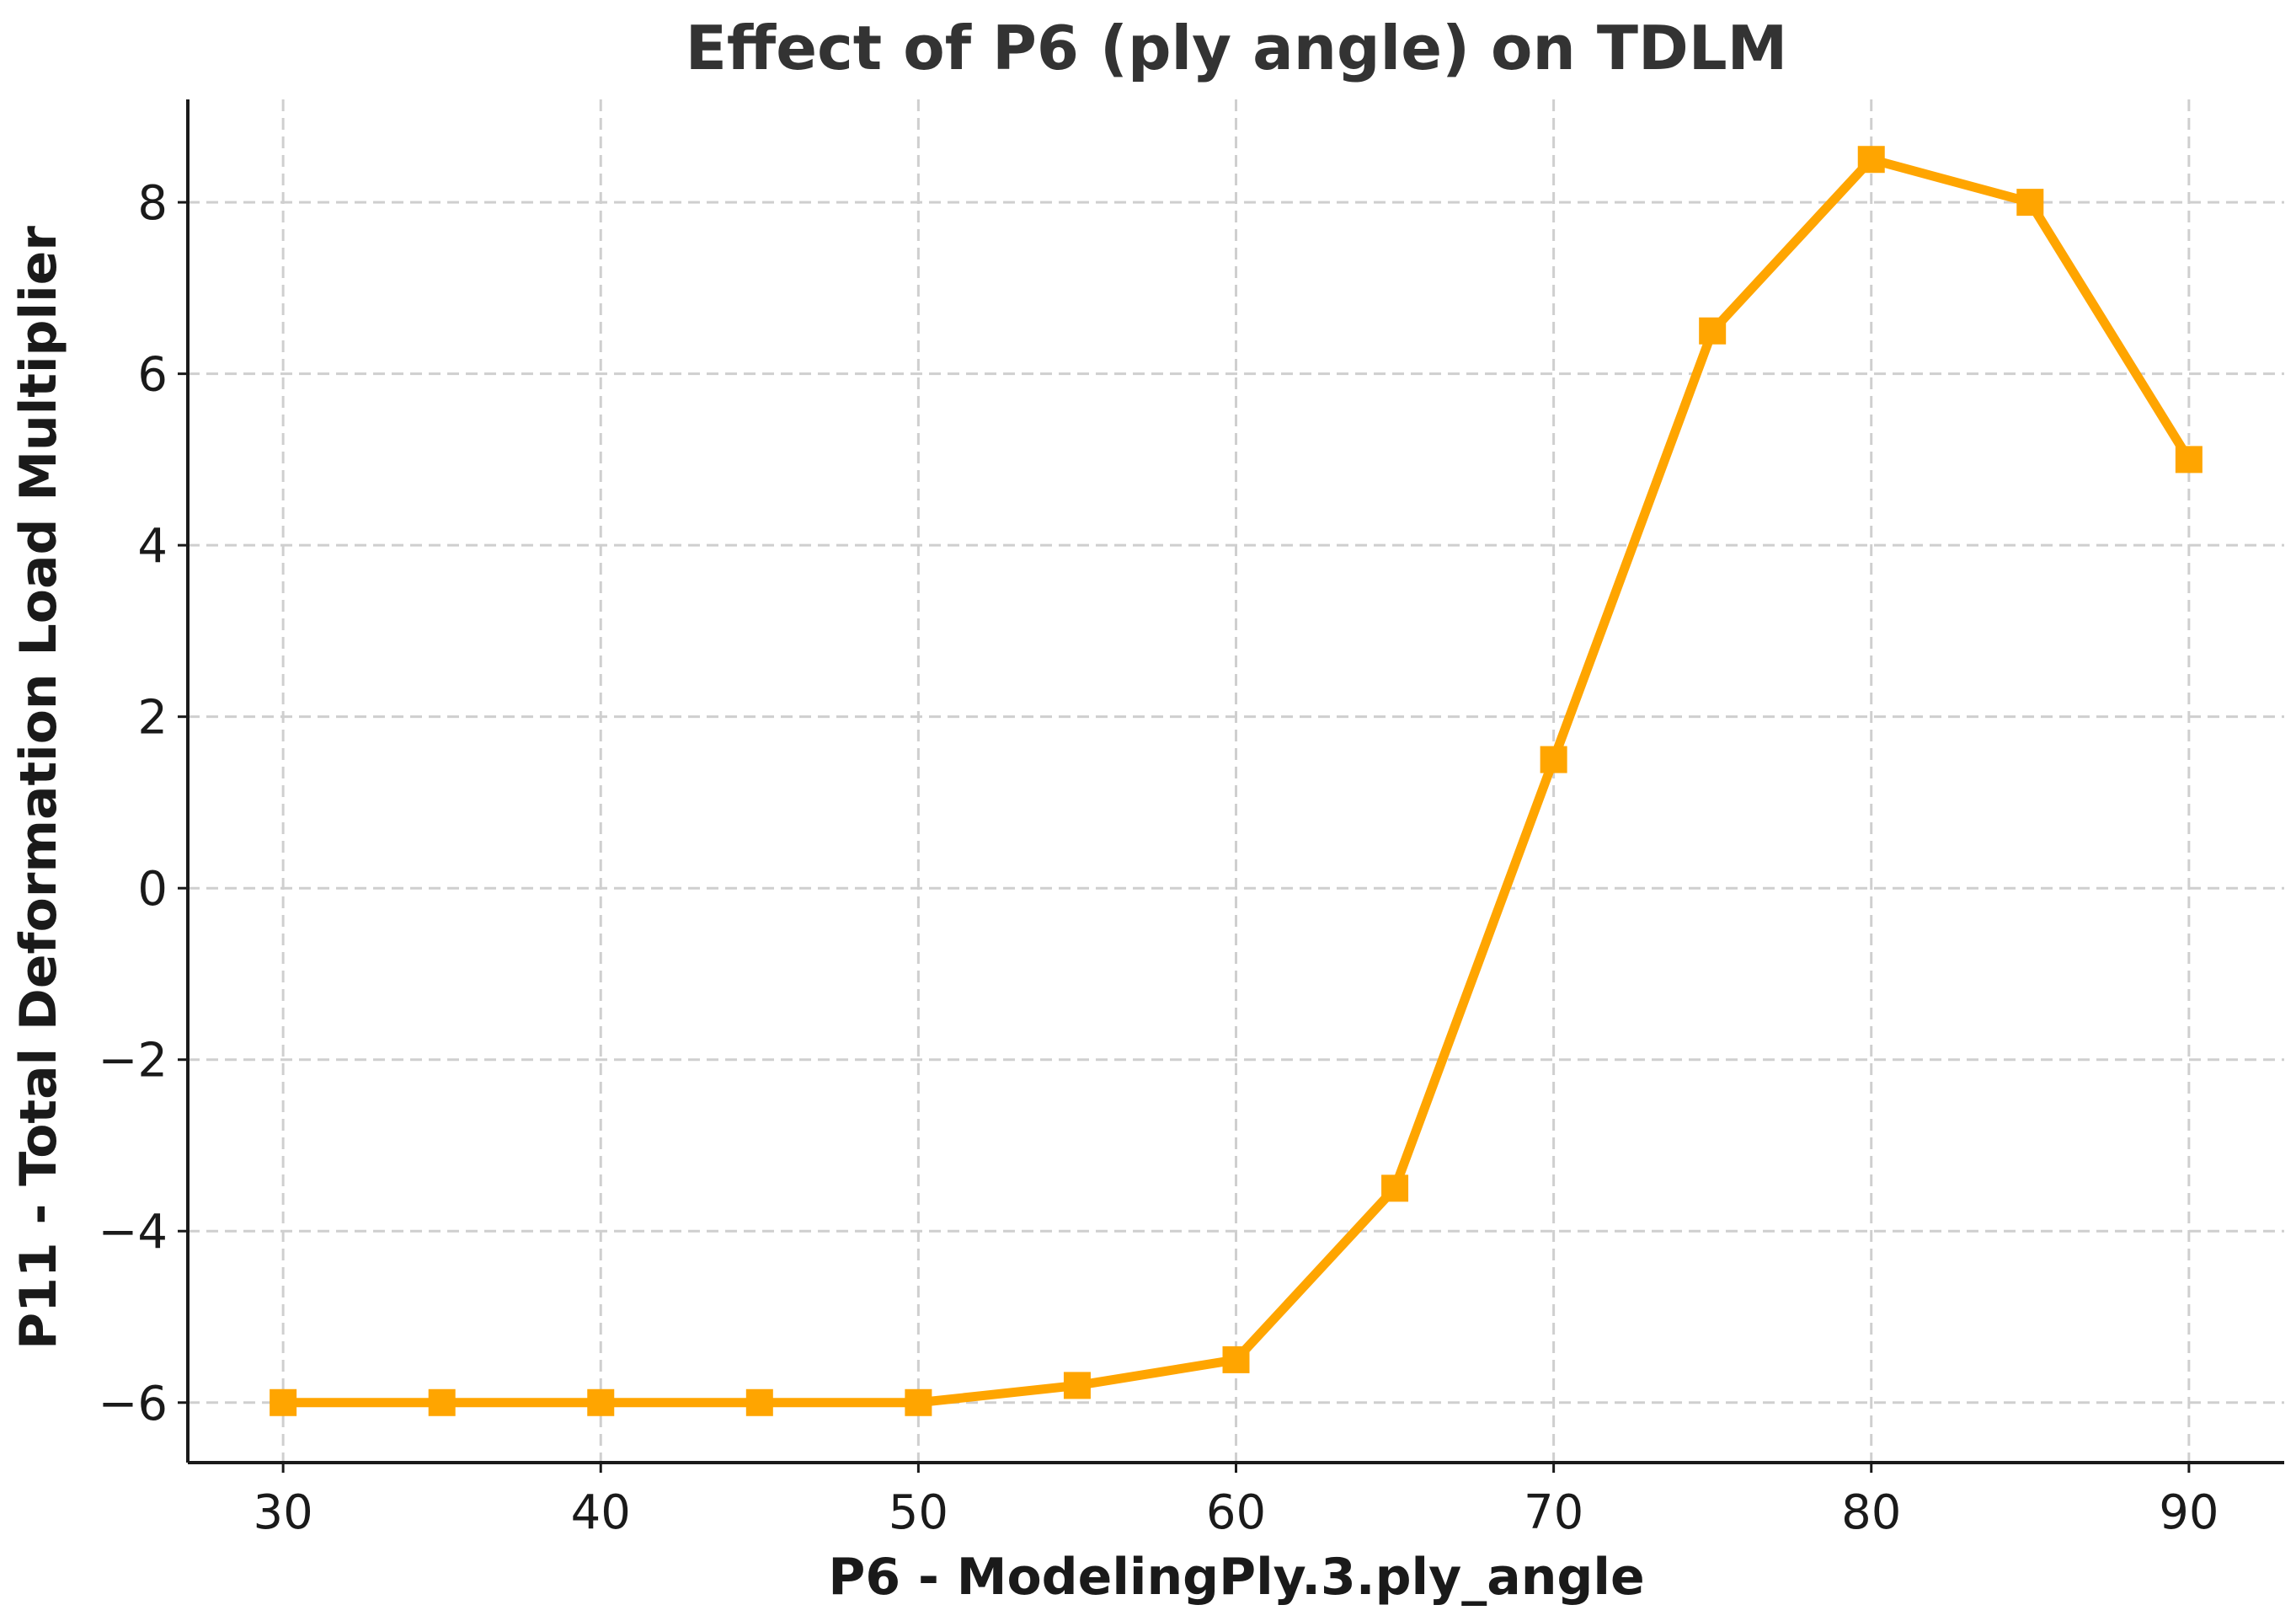 Image resolution: width=2296 pixels, height=1621 pixels. I want to click on x-tick-label: 60, so click(1236, 1512).